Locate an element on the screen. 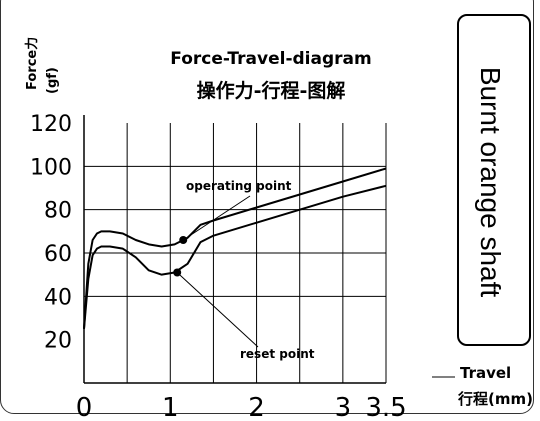  y-tick-label: 20 is located at coordinates (58, 341).